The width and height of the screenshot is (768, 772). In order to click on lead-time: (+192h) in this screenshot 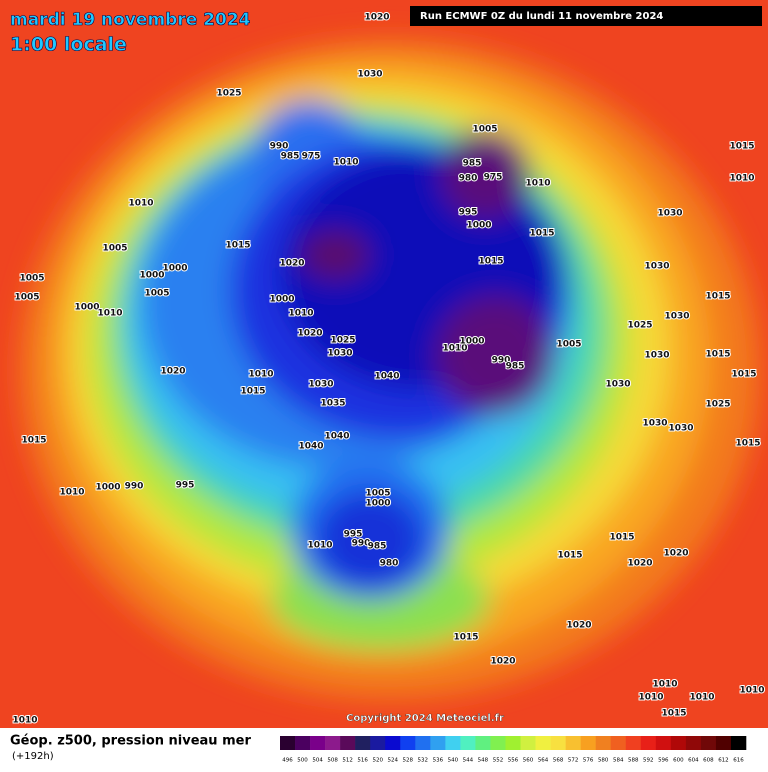, I will do `click(33, 756)`.